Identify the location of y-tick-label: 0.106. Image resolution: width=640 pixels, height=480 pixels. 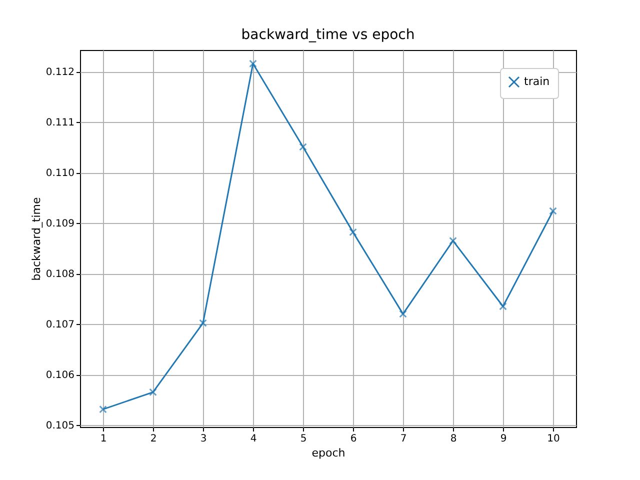
(60, 376).